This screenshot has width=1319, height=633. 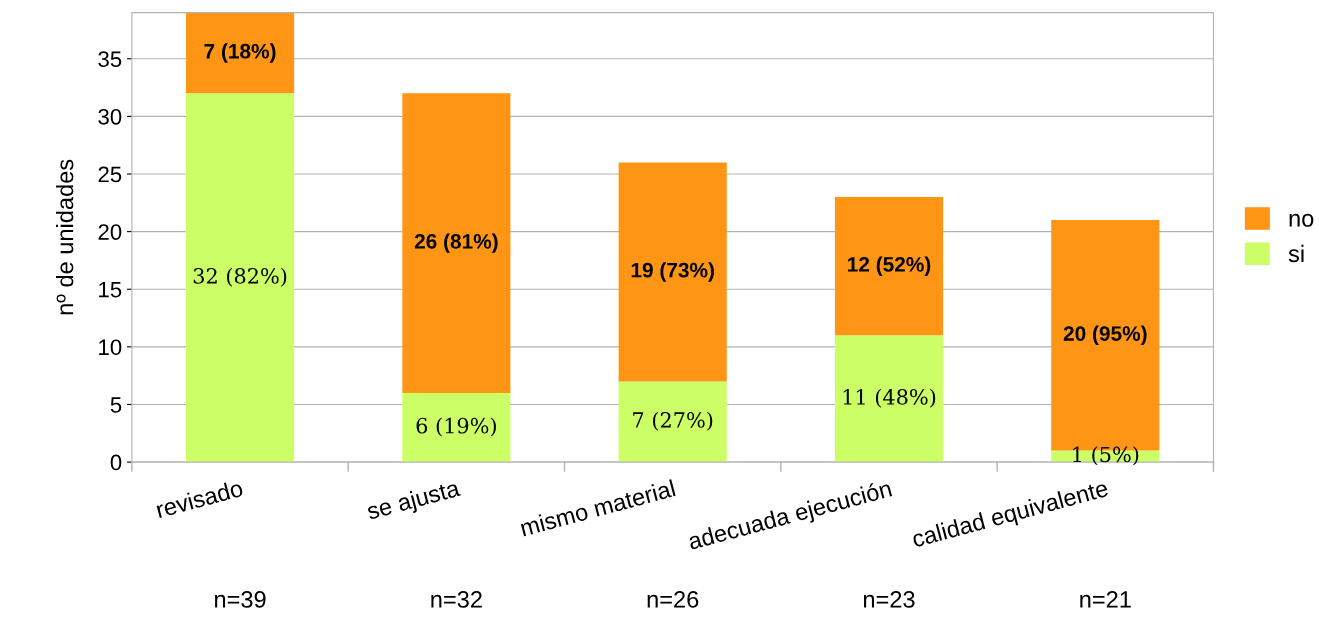 I want to click on data-label: 11 (48%), so click(x=889, y=398).